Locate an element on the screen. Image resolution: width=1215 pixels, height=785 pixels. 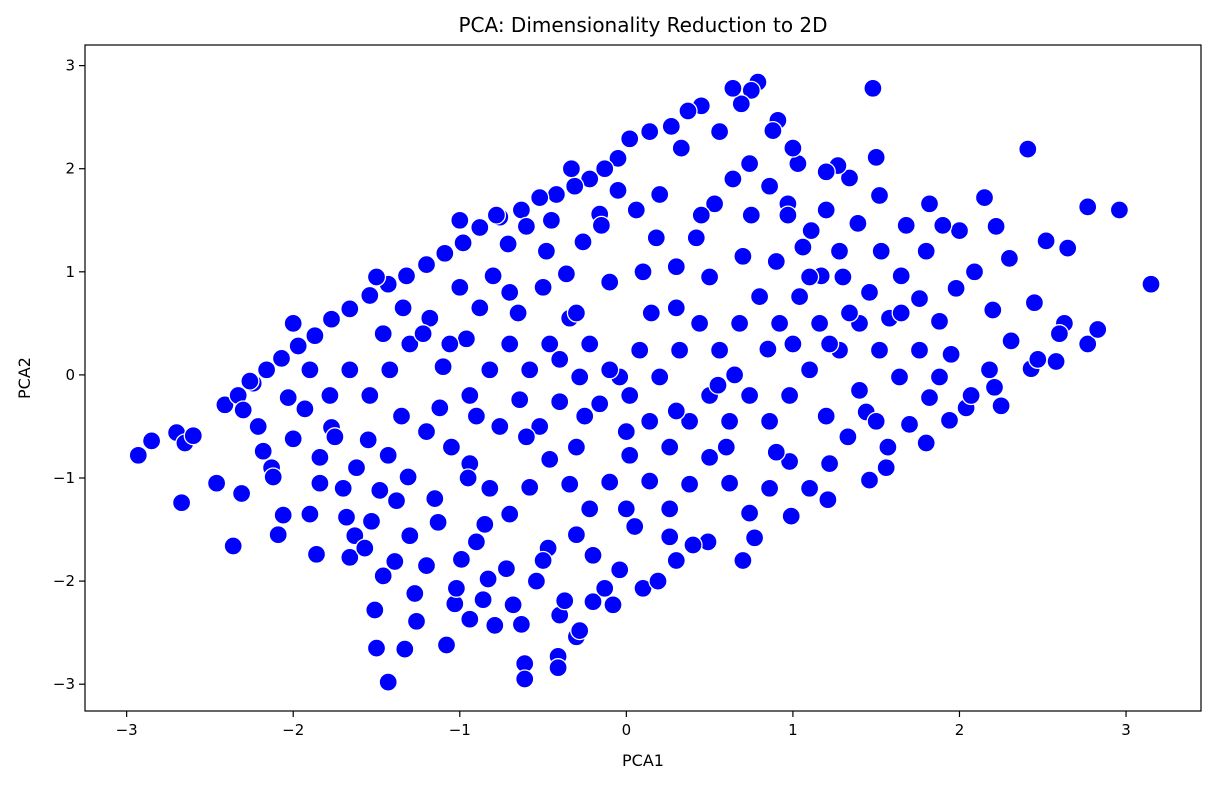
y-tick-label: 1 is located at coordinates (70, 272).